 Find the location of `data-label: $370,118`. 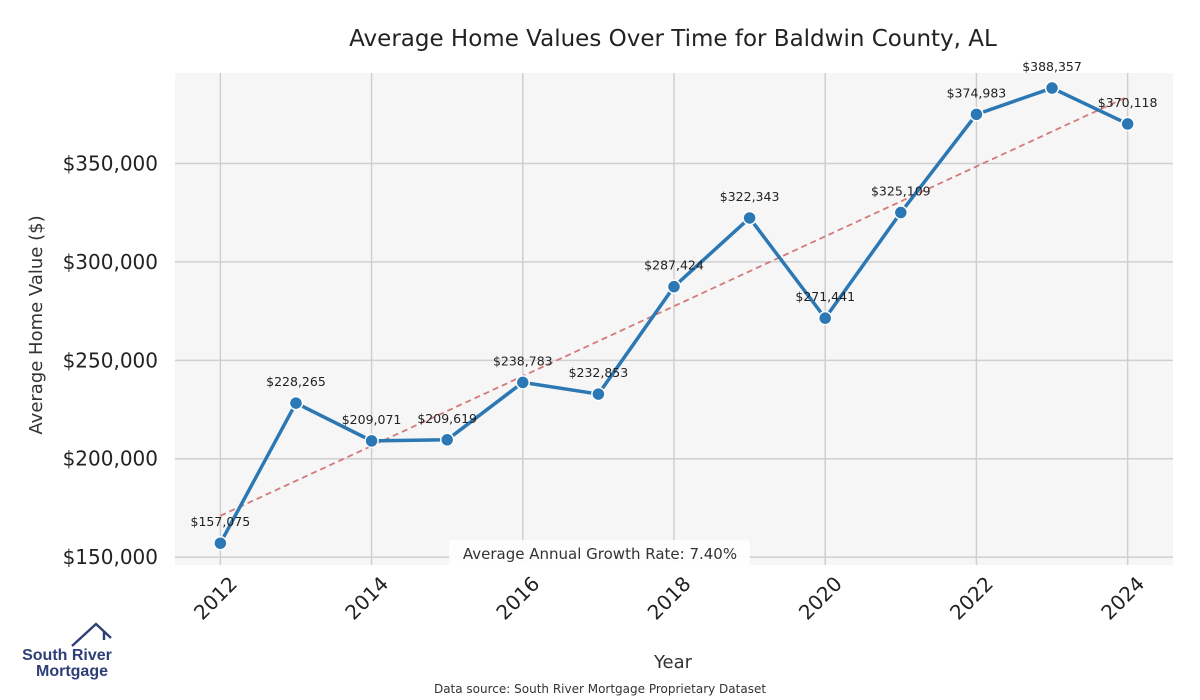

data-label: $370,118 is located at coordinates (1128, 102).